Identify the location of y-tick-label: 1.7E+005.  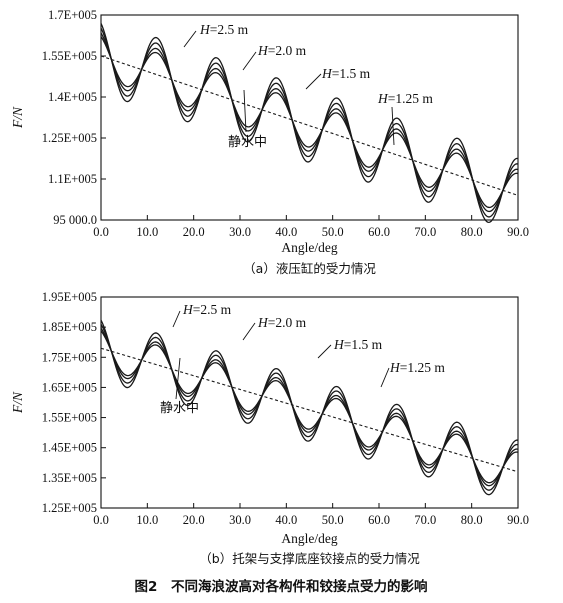
(72, 15).